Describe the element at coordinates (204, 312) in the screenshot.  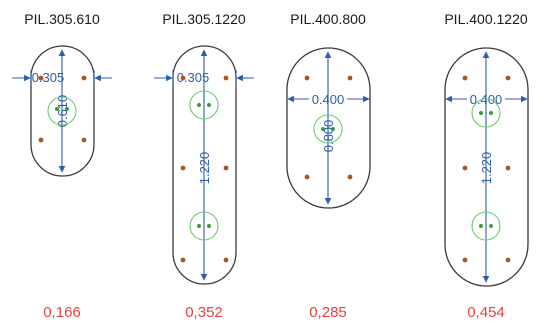
I see `pile-value: 0,352` at that location.